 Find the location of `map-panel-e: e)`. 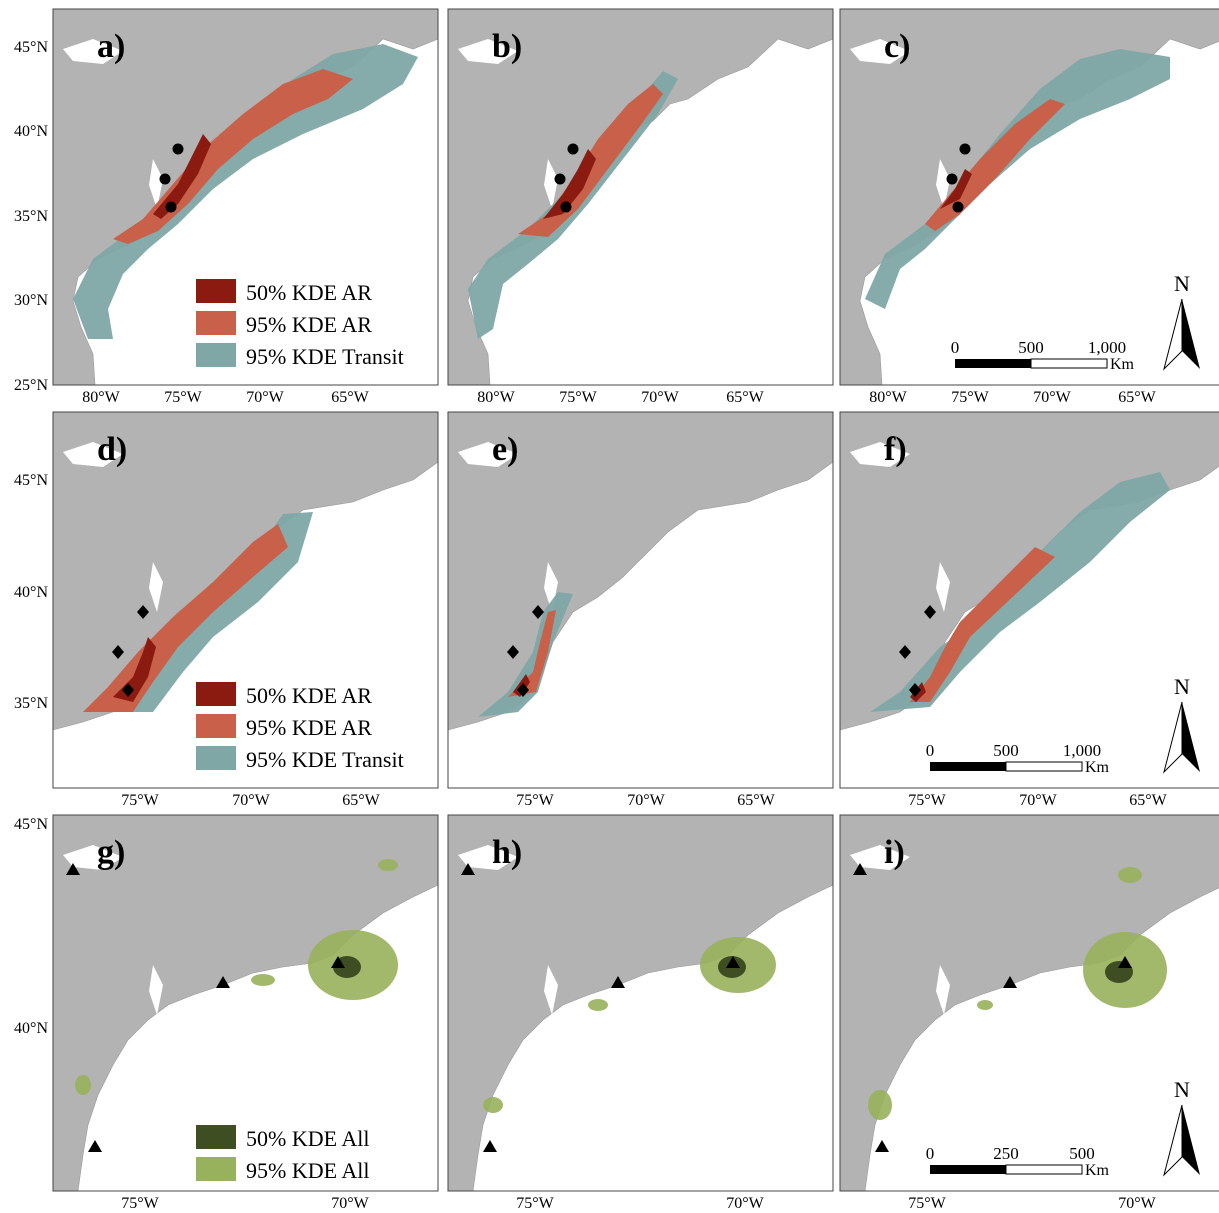

map-panel-e: e) is located at coordinates (640, 600).